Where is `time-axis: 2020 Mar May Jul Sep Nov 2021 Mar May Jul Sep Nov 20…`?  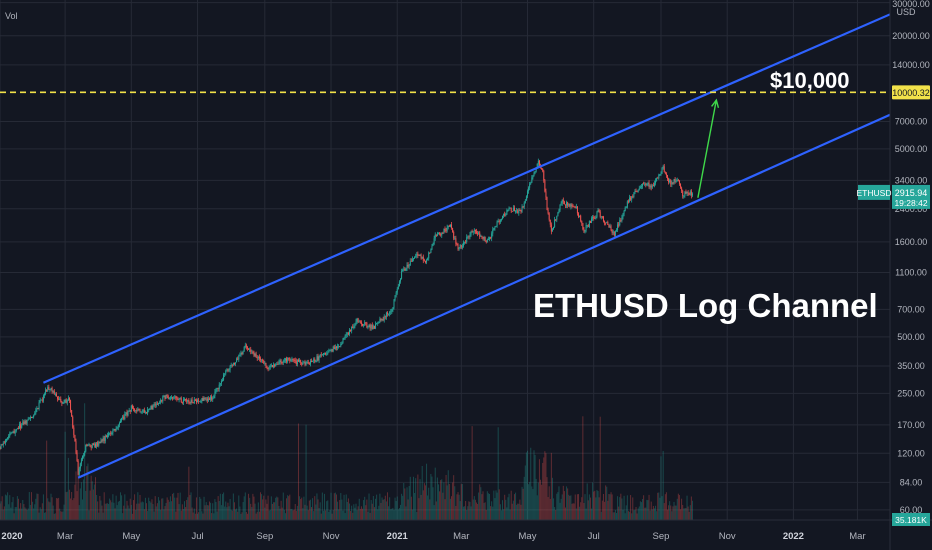 time-axis: 2020 Mar May Jul Sep Nov 2021 Mar May Jul Sep Nov 20… is located at coordinates (466, 530).